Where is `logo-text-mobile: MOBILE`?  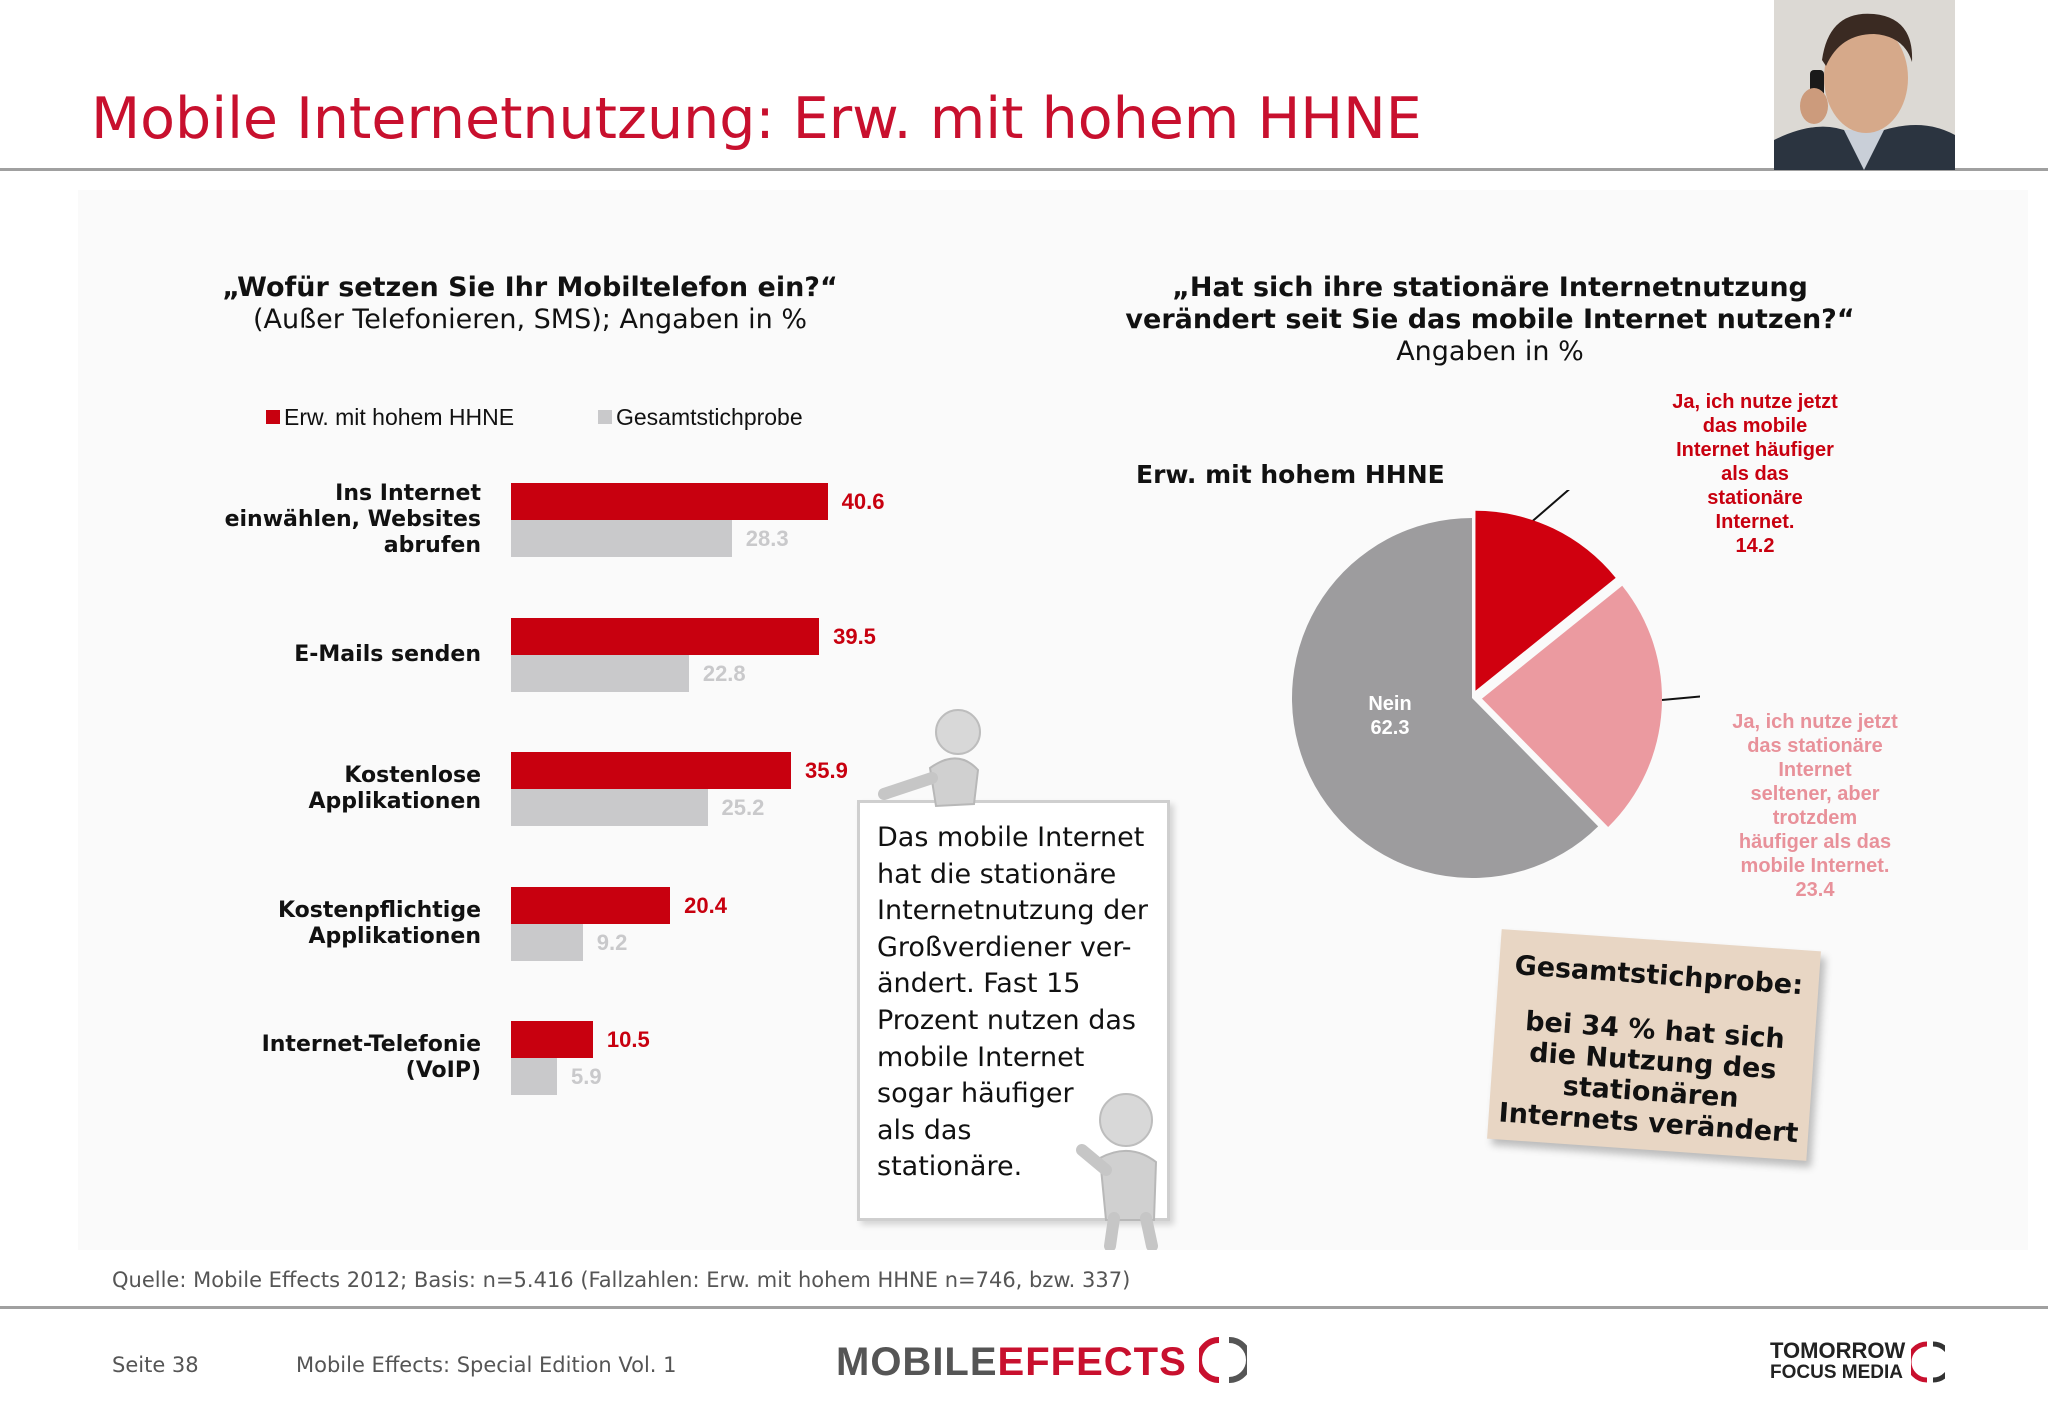
logo-text-mobile: MOBILE is located at coordinates (917, 1362).